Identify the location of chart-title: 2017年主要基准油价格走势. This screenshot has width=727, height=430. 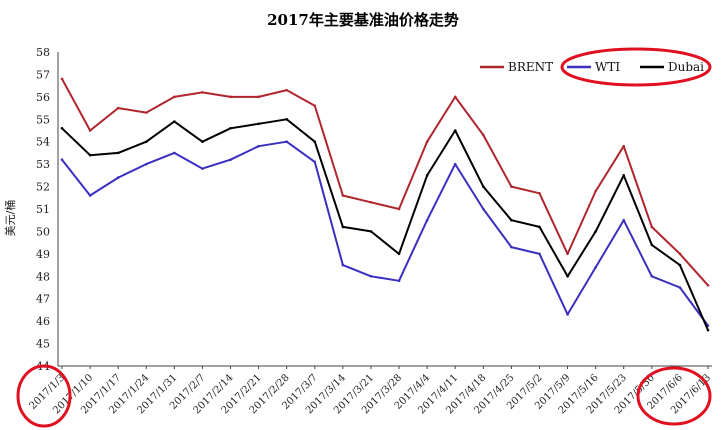
(363, 20).